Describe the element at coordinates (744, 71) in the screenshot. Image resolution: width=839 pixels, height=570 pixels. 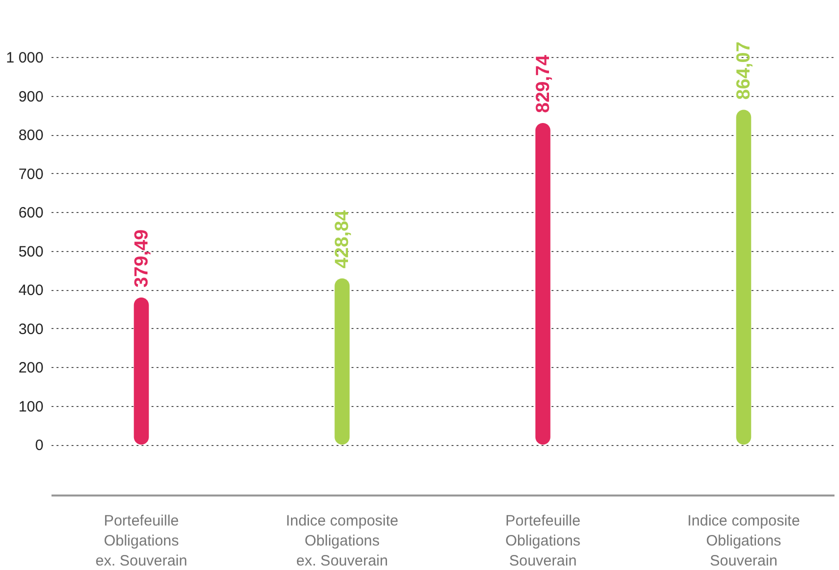
I see `data-label: 864,07` at that location.